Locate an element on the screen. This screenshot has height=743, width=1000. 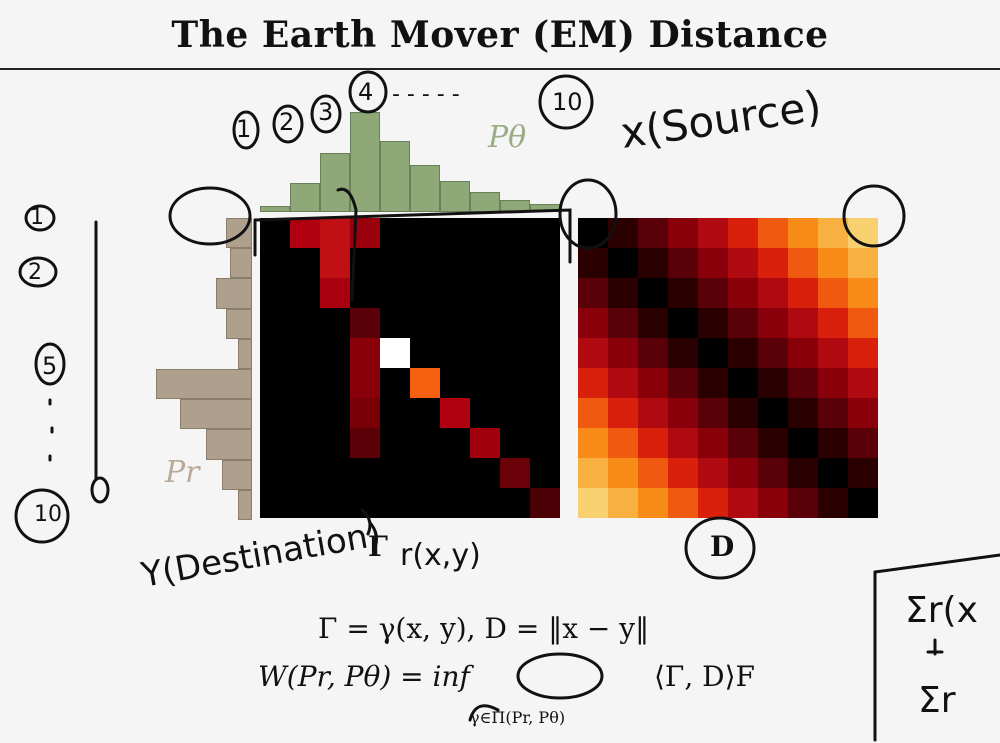
handwritten-top-number-10: 10 is located at coordinates (567, 102).